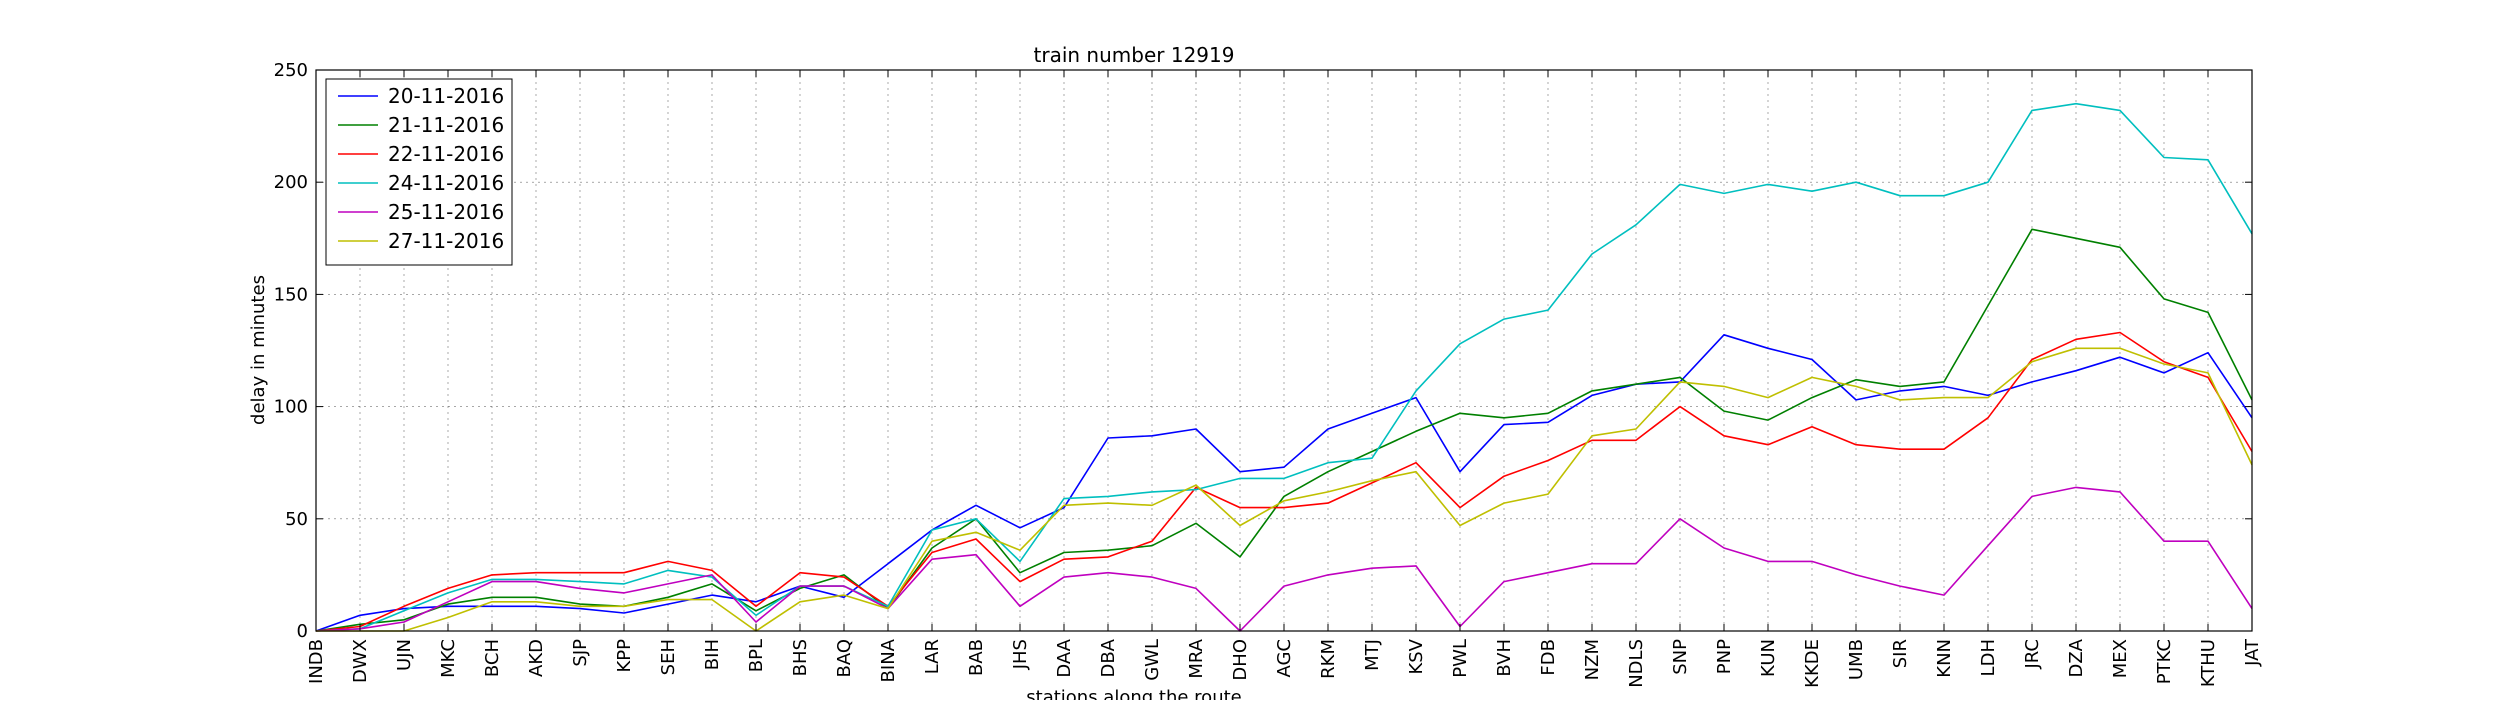 The width and height of the screenshot is (2500, 705). What do you see at coordinates (932, 656) in the screenshot?
I see `x-tick-label: LAR` at bounding box center [932, 656].